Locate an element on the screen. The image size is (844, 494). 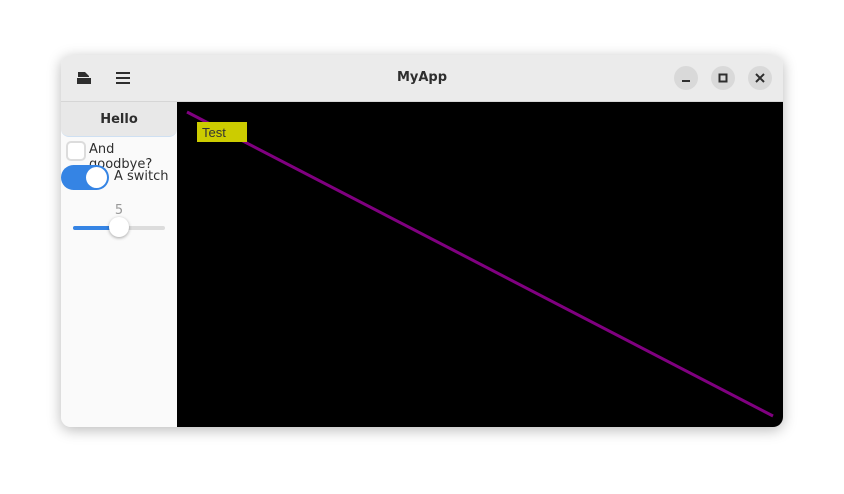
test-label-background is located at coordinates (222, 132).